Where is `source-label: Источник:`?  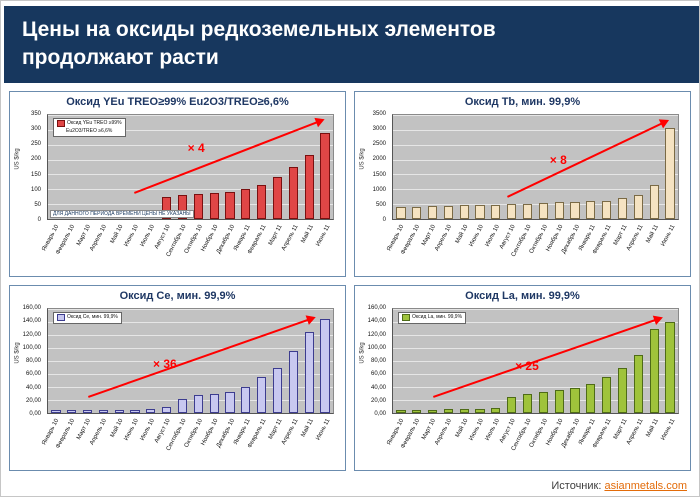
source-label: Источник: is located at coordinates (576, 486).